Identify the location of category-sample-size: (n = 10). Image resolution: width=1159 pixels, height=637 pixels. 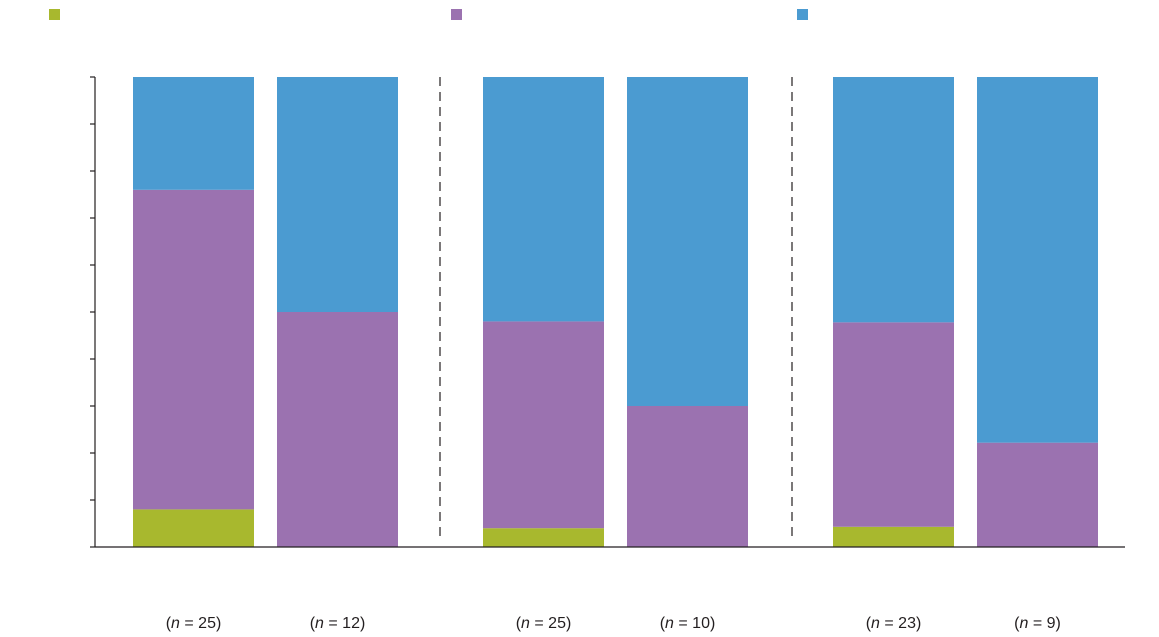
(688, 623).